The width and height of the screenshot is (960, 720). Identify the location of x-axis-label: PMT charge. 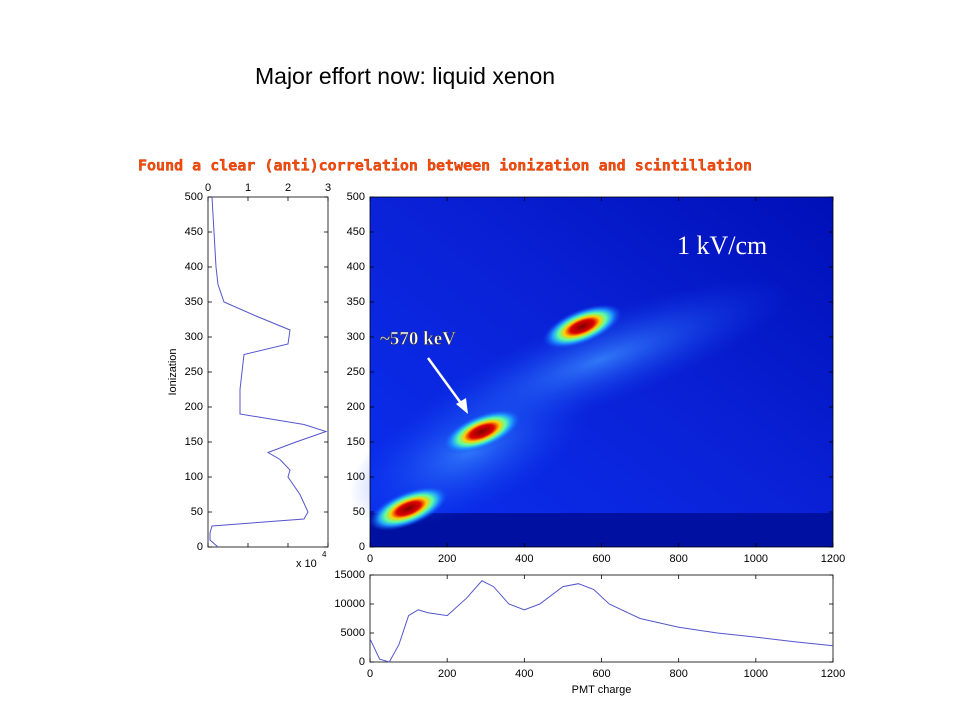
(602, 690).